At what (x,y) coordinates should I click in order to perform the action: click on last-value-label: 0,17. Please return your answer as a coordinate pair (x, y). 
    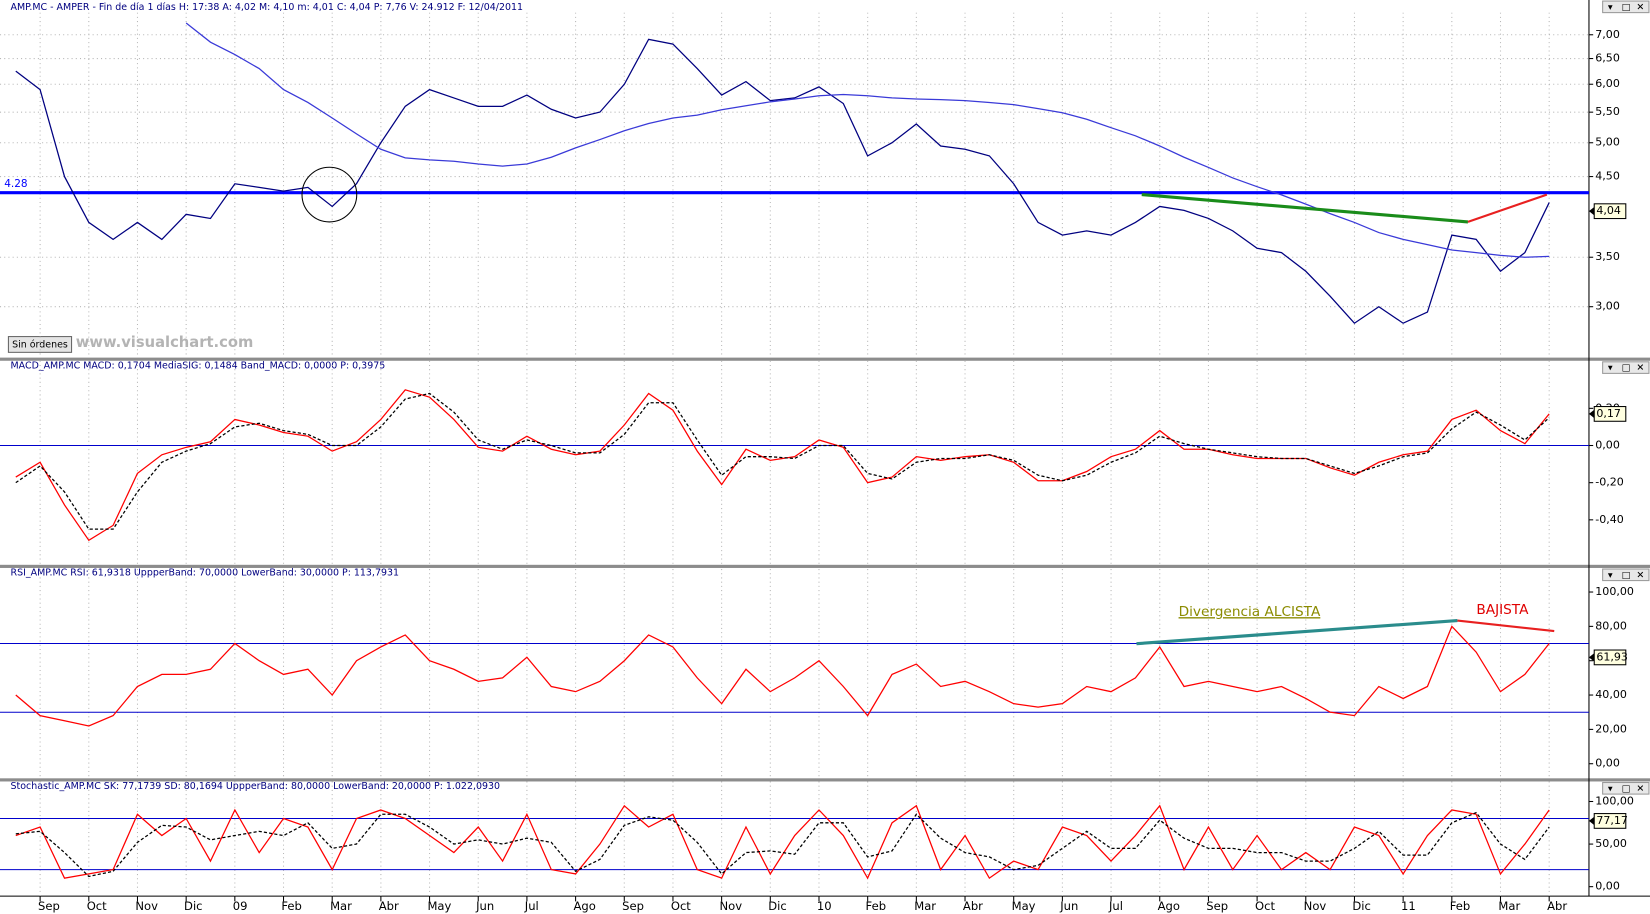
    Looking at the image, I should click on (1608, 413).